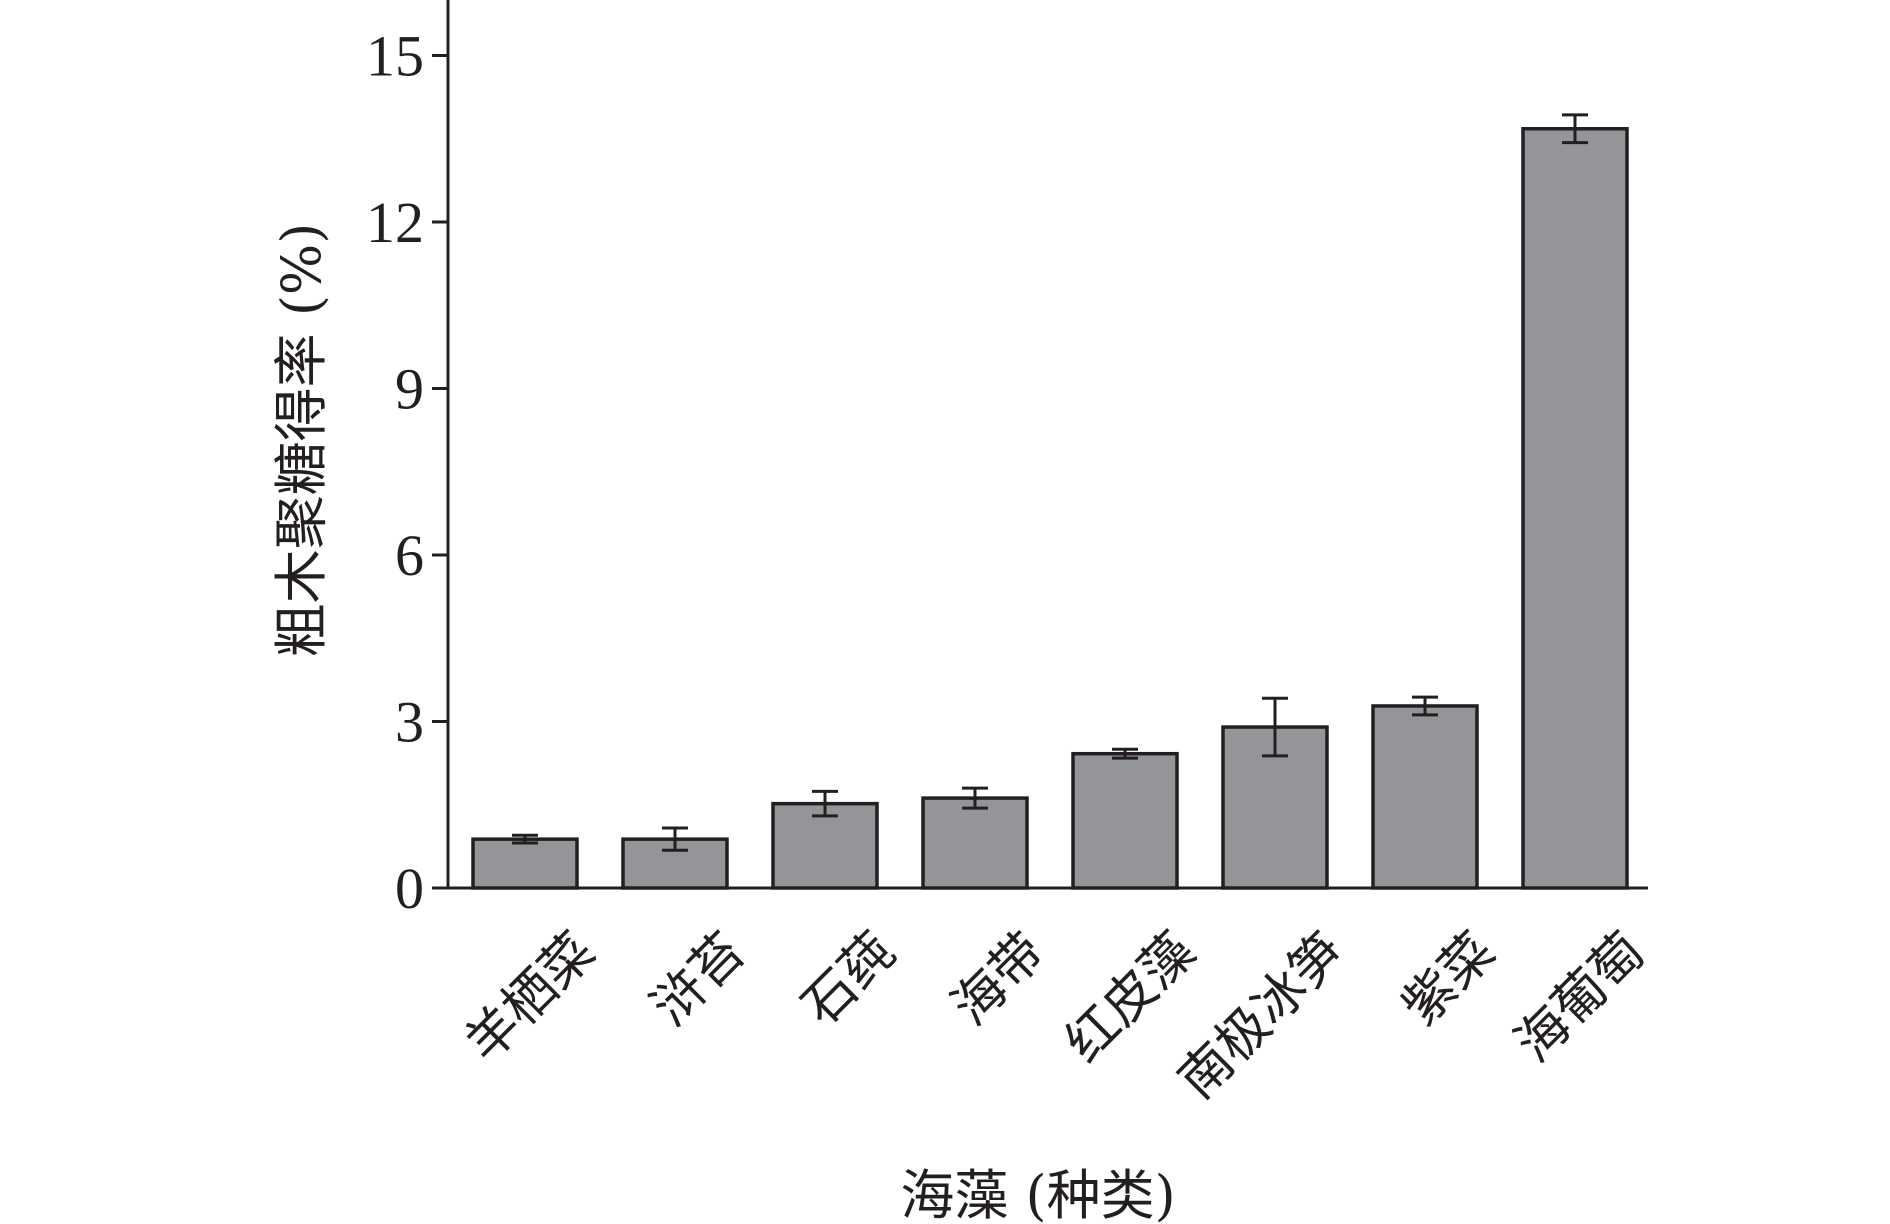 This screenshot has height=1224, width=1890. I want to click on x-category-label: 石莼, so click(849, 979).